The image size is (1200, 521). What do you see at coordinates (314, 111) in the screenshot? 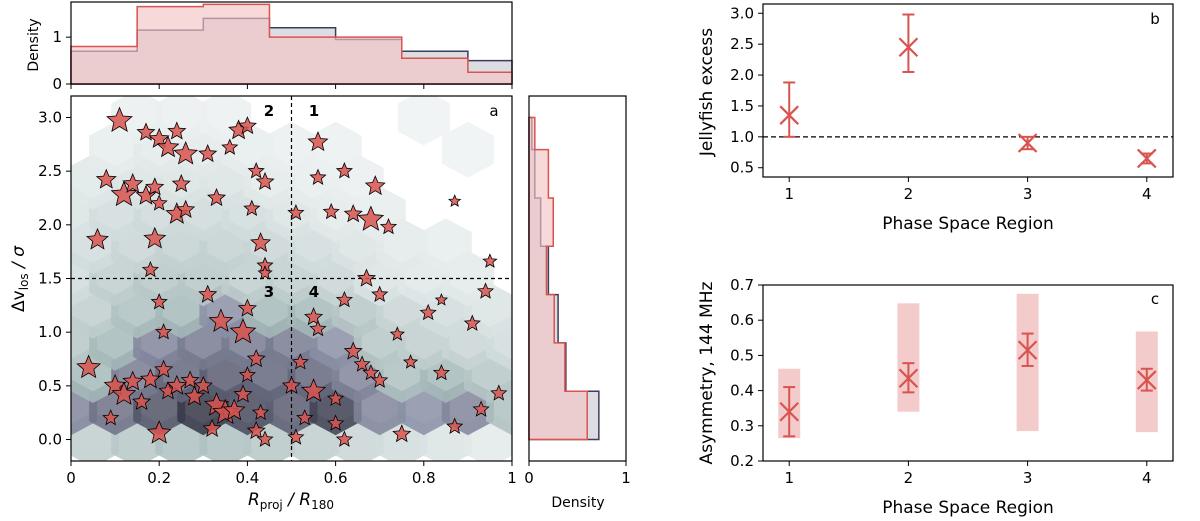
I see `region-label-1: 1` at bounding box center [314, 111].